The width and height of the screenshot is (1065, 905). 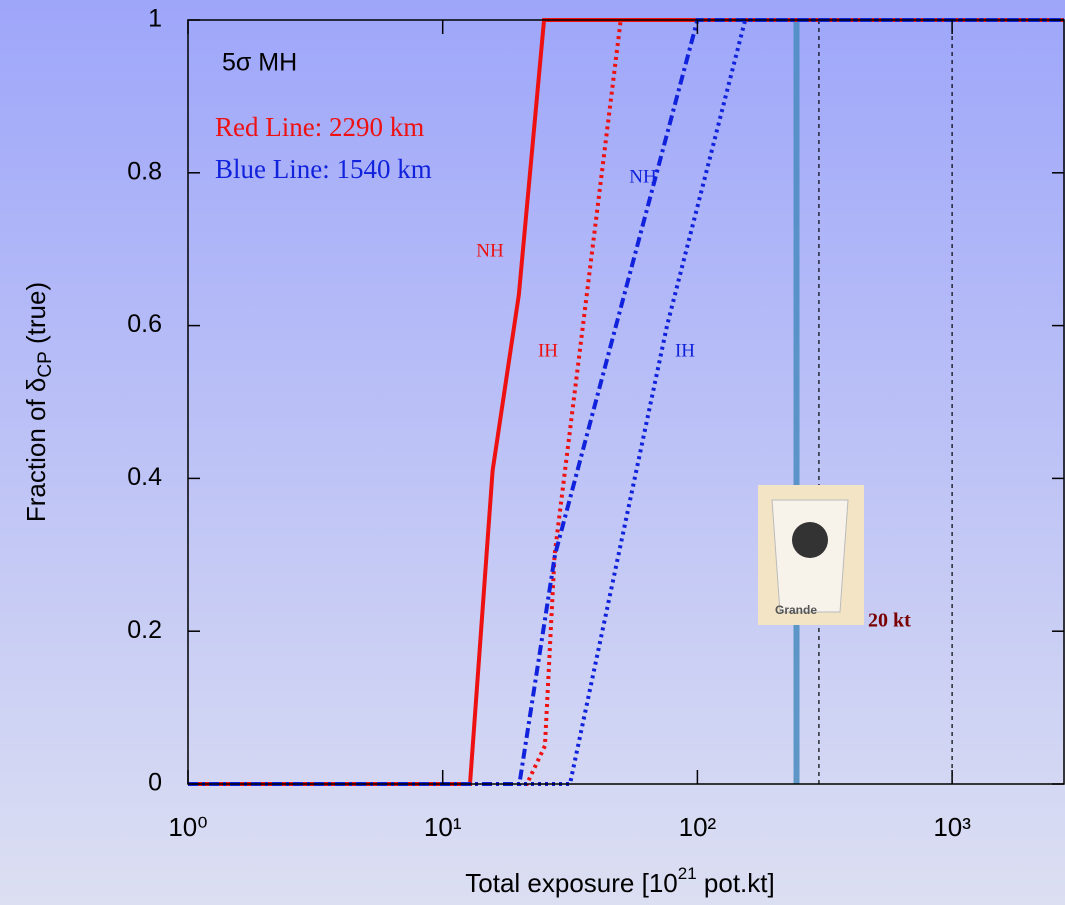 What do you see at coordinates (319, 127) in the screenshot?
I see `annotation: Red Line: 2290 km` at bounding box center [319, 127].